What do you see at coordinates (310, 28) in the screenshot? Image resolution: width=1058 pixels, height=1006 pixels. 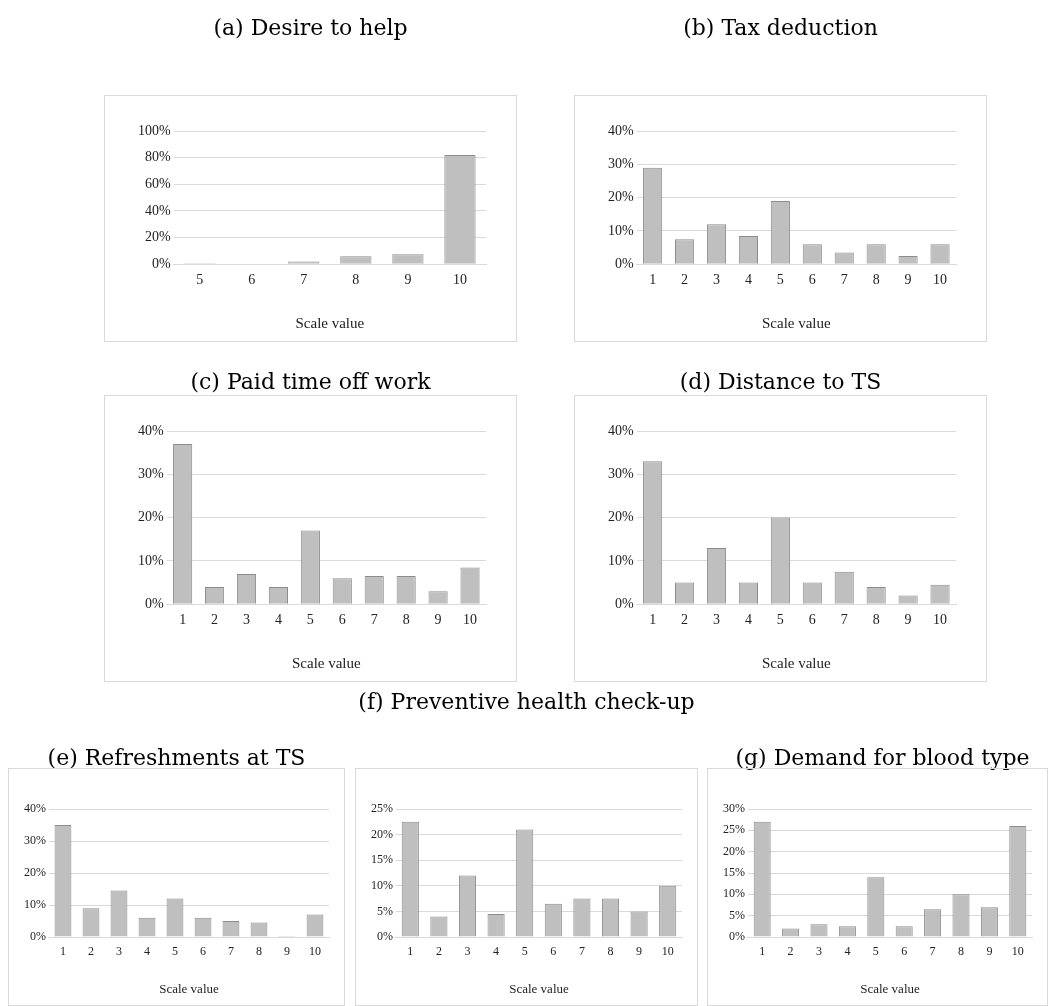 I see `chart-title: (a) Desire to help` at bounding box center [310, 28].